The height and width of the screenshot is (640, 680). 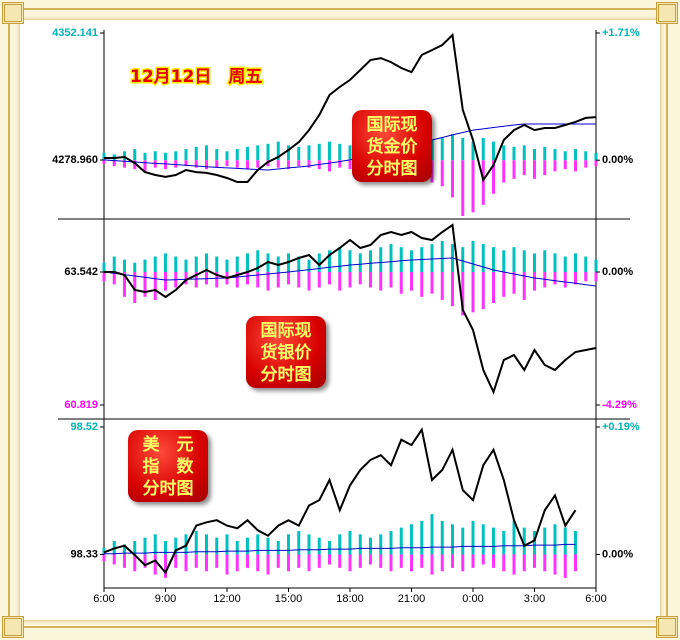 What do you see at coordinates (617, 272) in the screenshot?
I see `y2-tick-label: 0.00%` at bounding box center [617, 272].